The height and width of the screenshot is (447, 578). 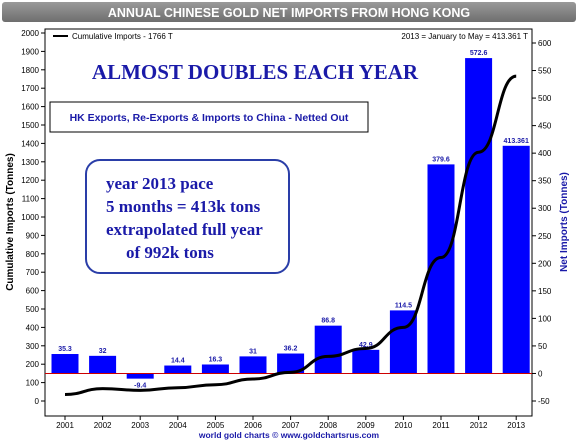 I want to click on left-tick-label: 1200, so click(x=30, y=180).